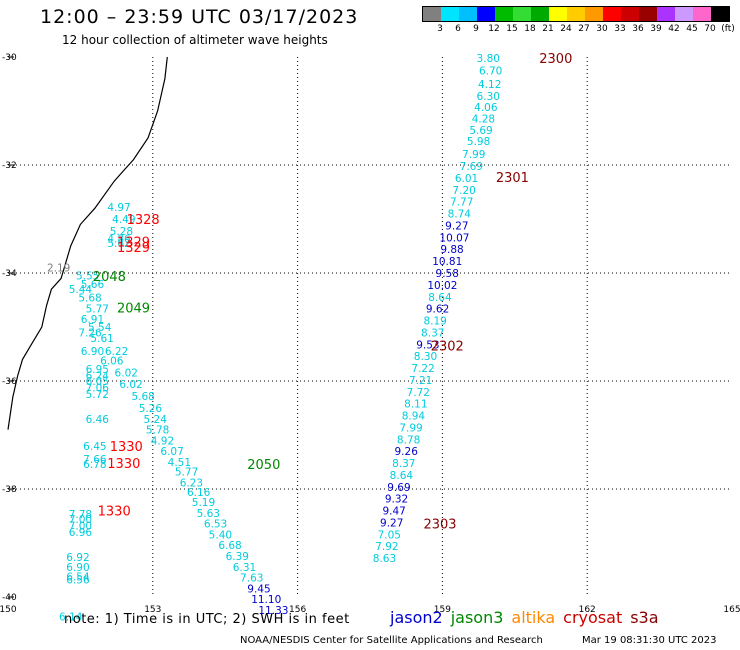 The height and width of the screenshot is (650, 740). What do you see at coordinates (208, 514) in the screenshot?
I see `wave-height-value: 5.63` at bounding box center [208, 514].